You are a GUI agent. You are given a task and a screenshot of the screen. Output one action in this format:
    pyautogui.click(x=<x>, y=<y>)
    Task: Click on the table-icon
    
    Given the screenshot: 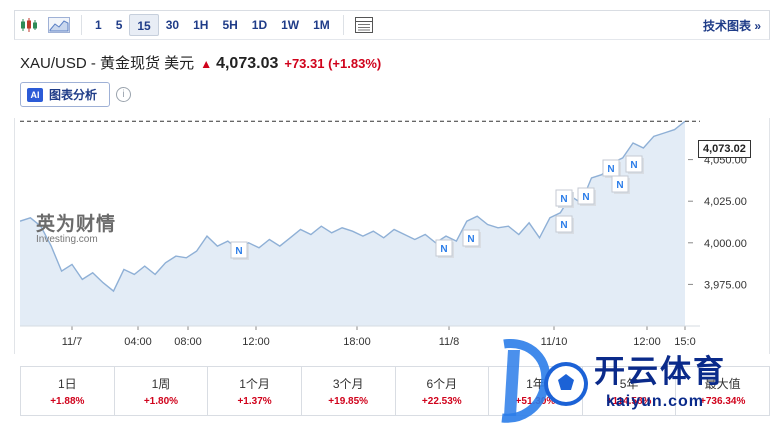 What is the action you would take?
    pyautogui.click(x=364, y=25)
    